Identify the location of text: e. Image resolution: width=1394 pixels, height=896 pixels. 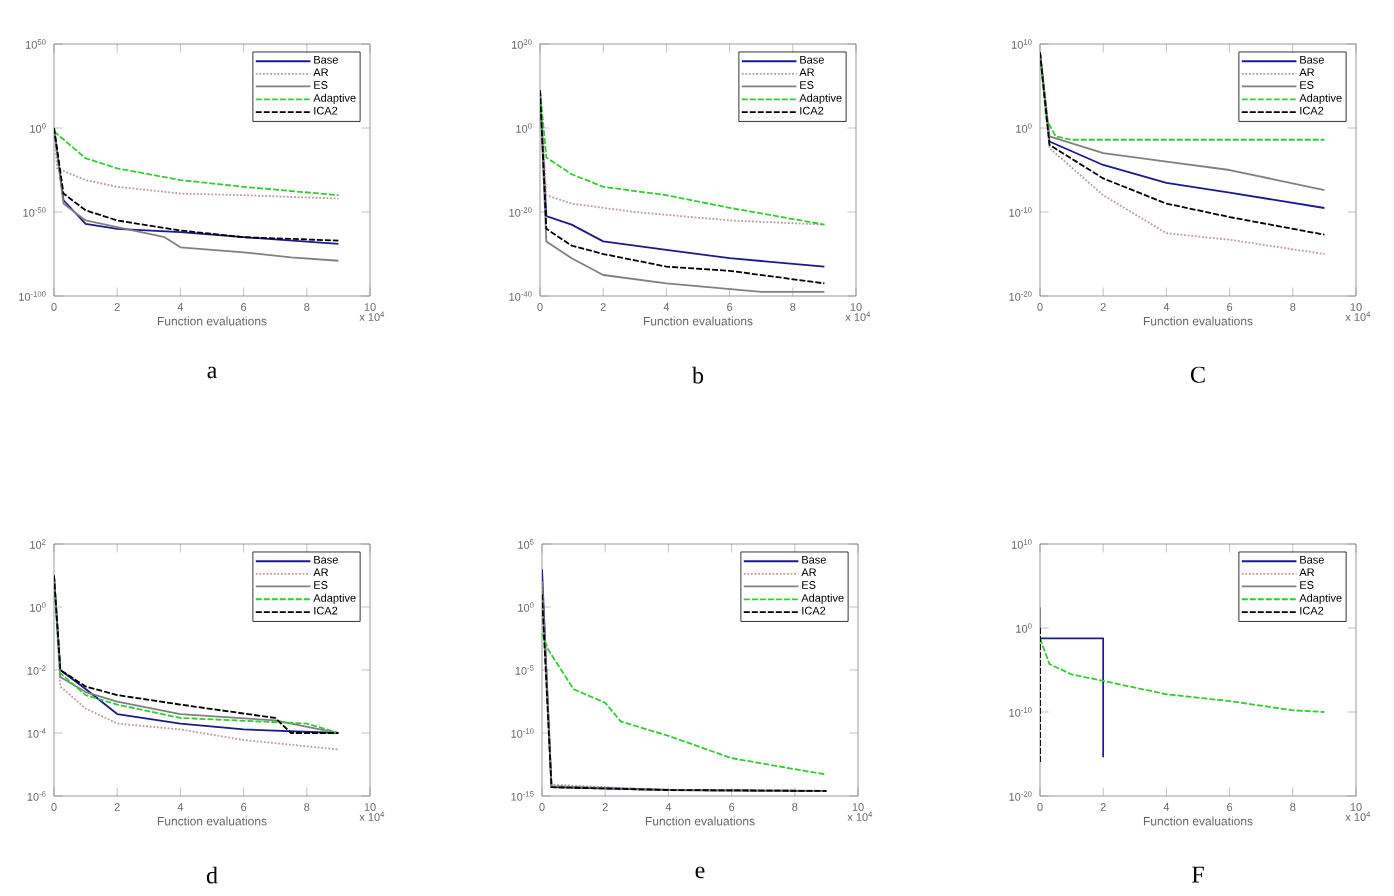
(700, 872).